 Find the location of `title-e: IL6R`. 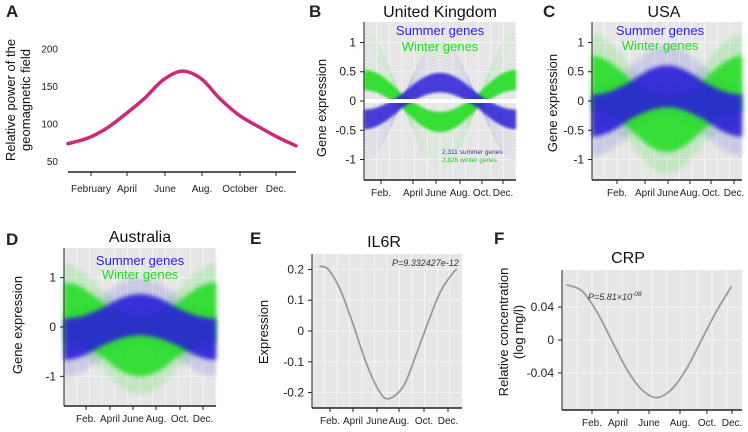

title-e: IL6R is located at coordinates (384, 242).